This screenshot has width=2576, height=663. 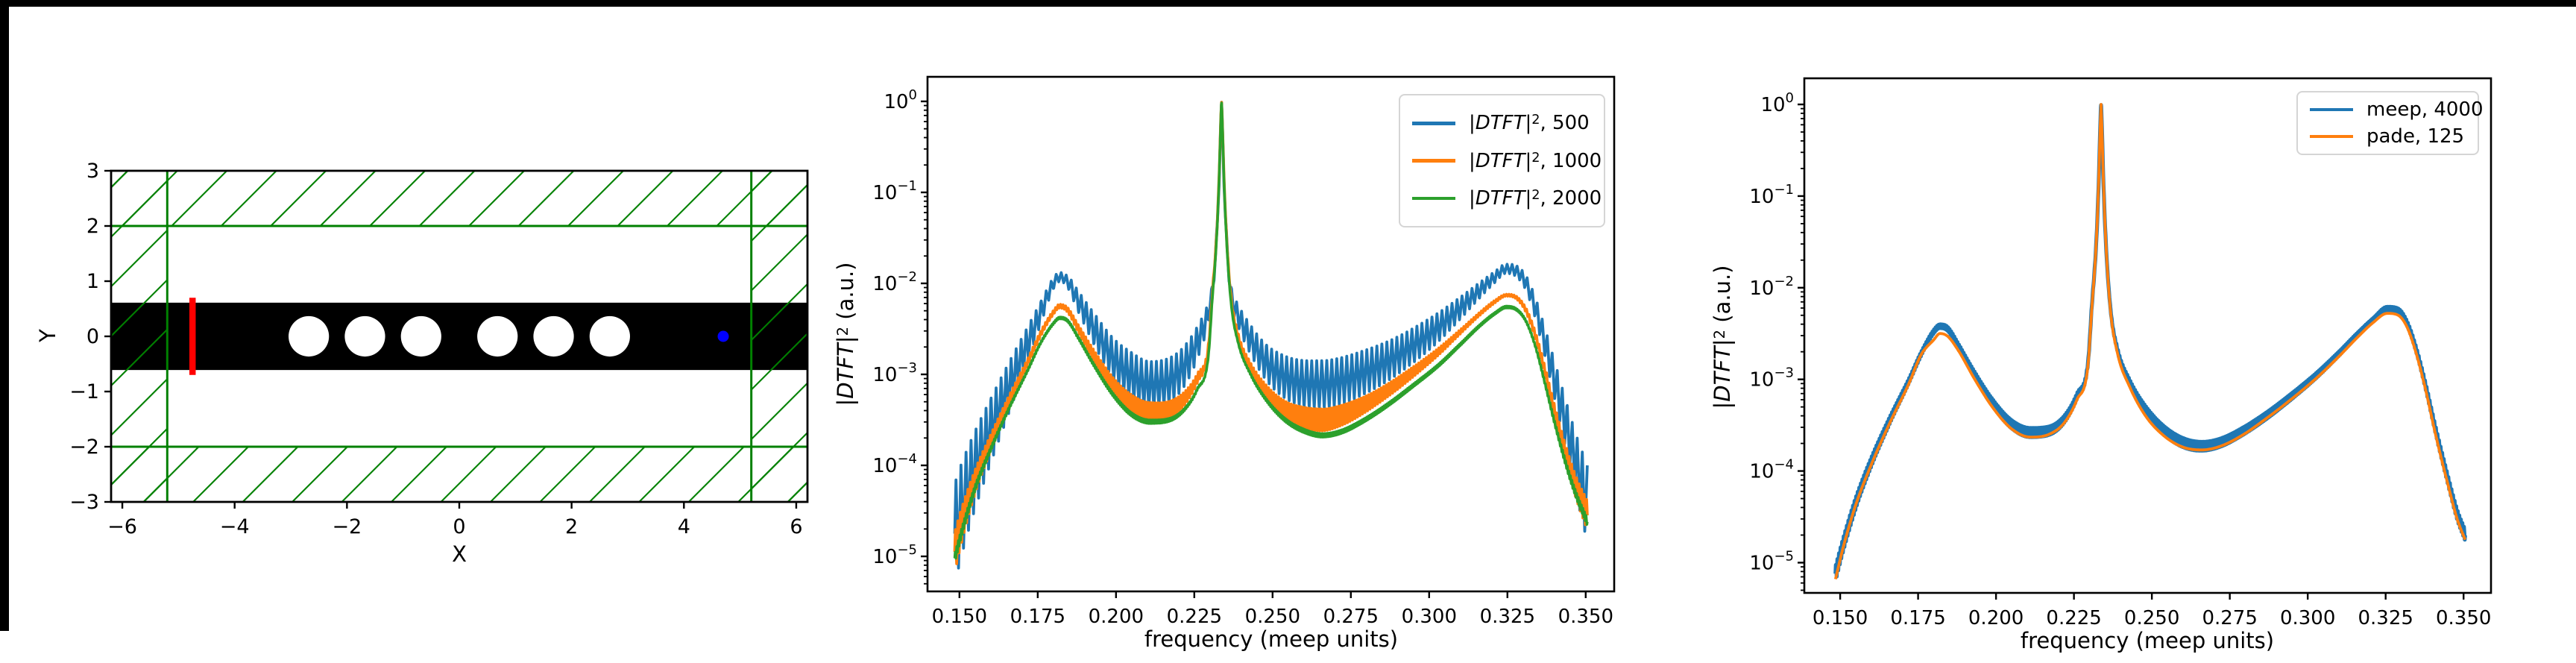 I want to click on legend-label: |DTFT|2, 1000, so click(x=1535, y=160).